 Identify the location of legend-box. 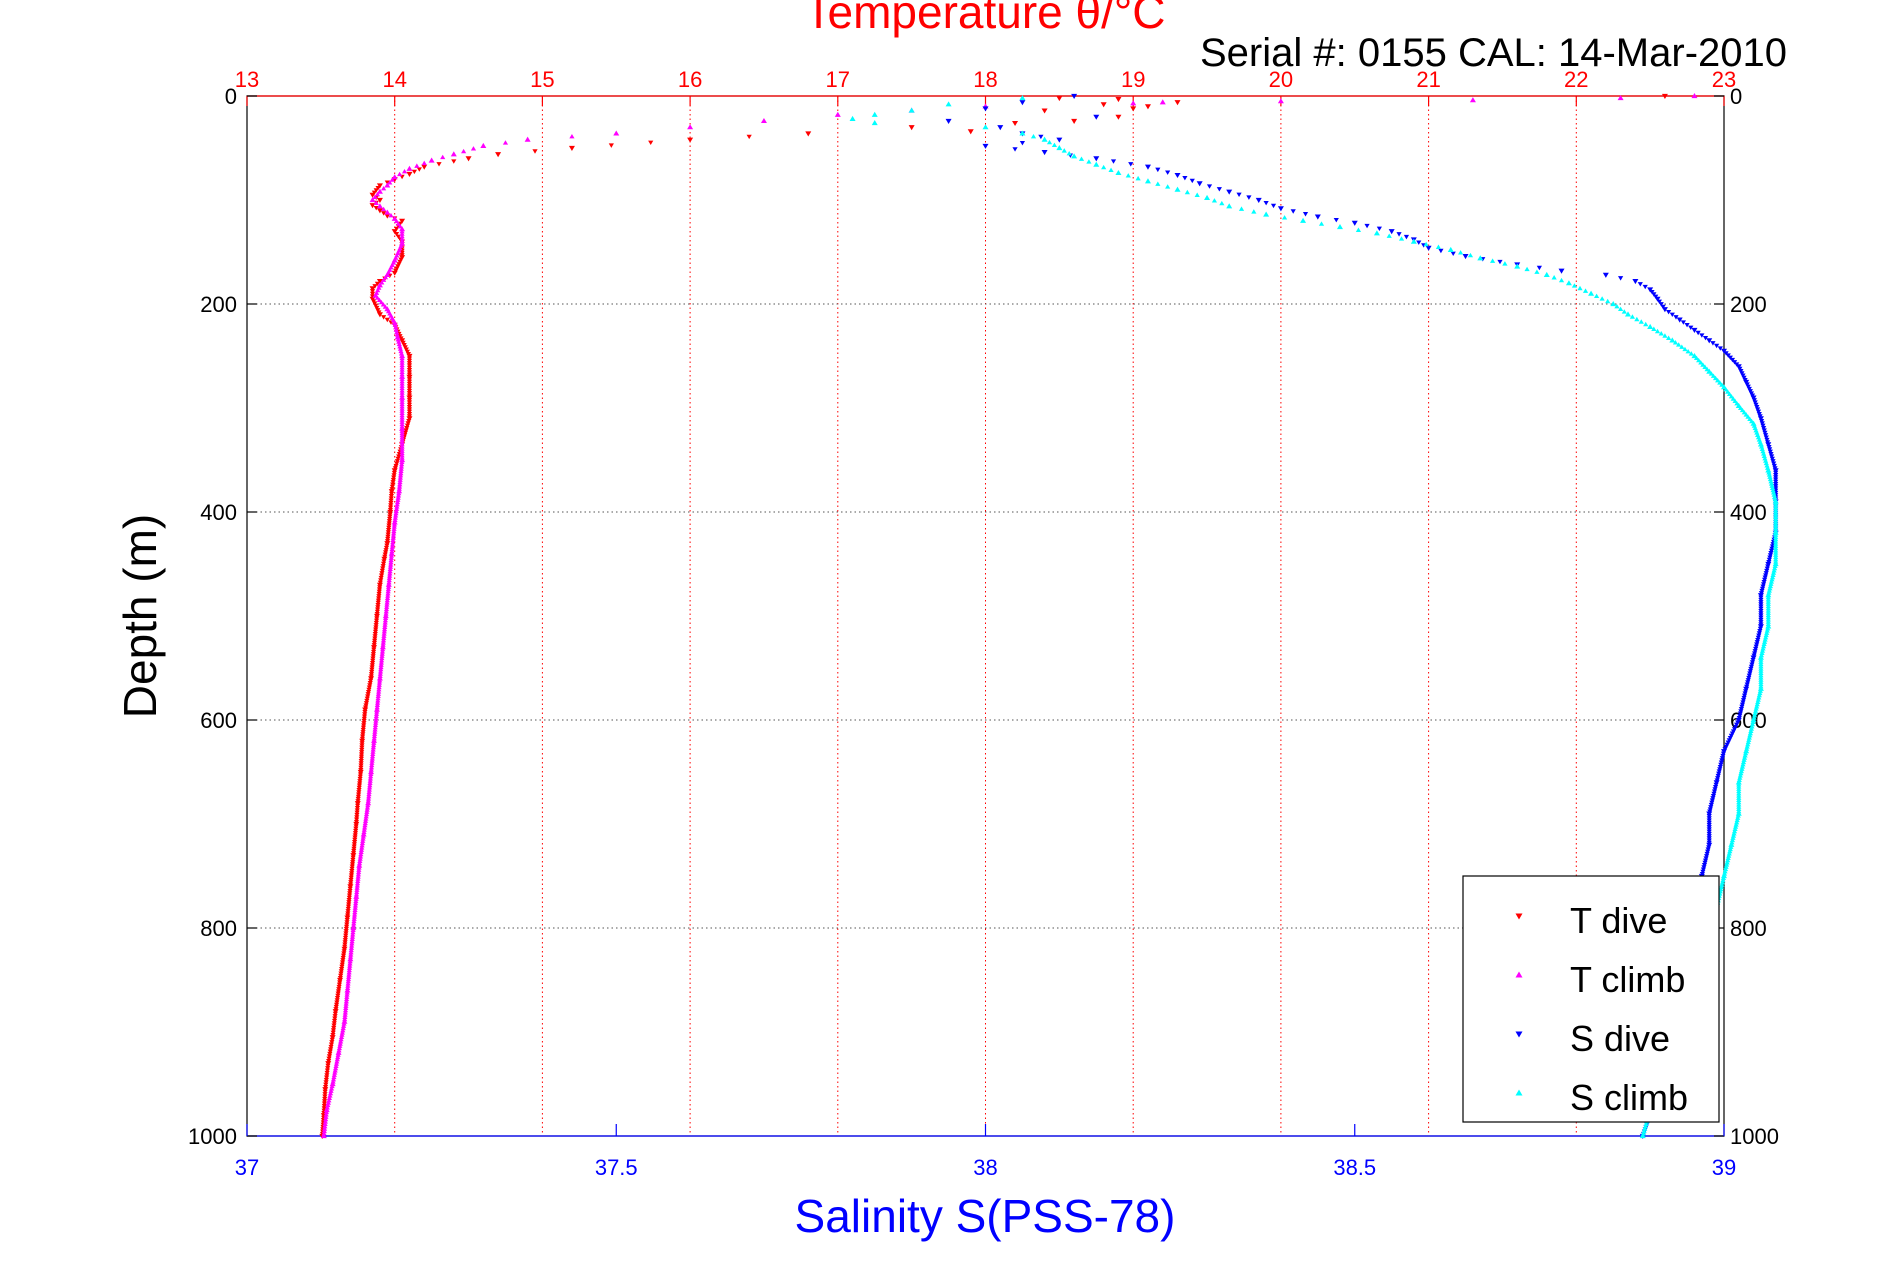
(1591, 999).